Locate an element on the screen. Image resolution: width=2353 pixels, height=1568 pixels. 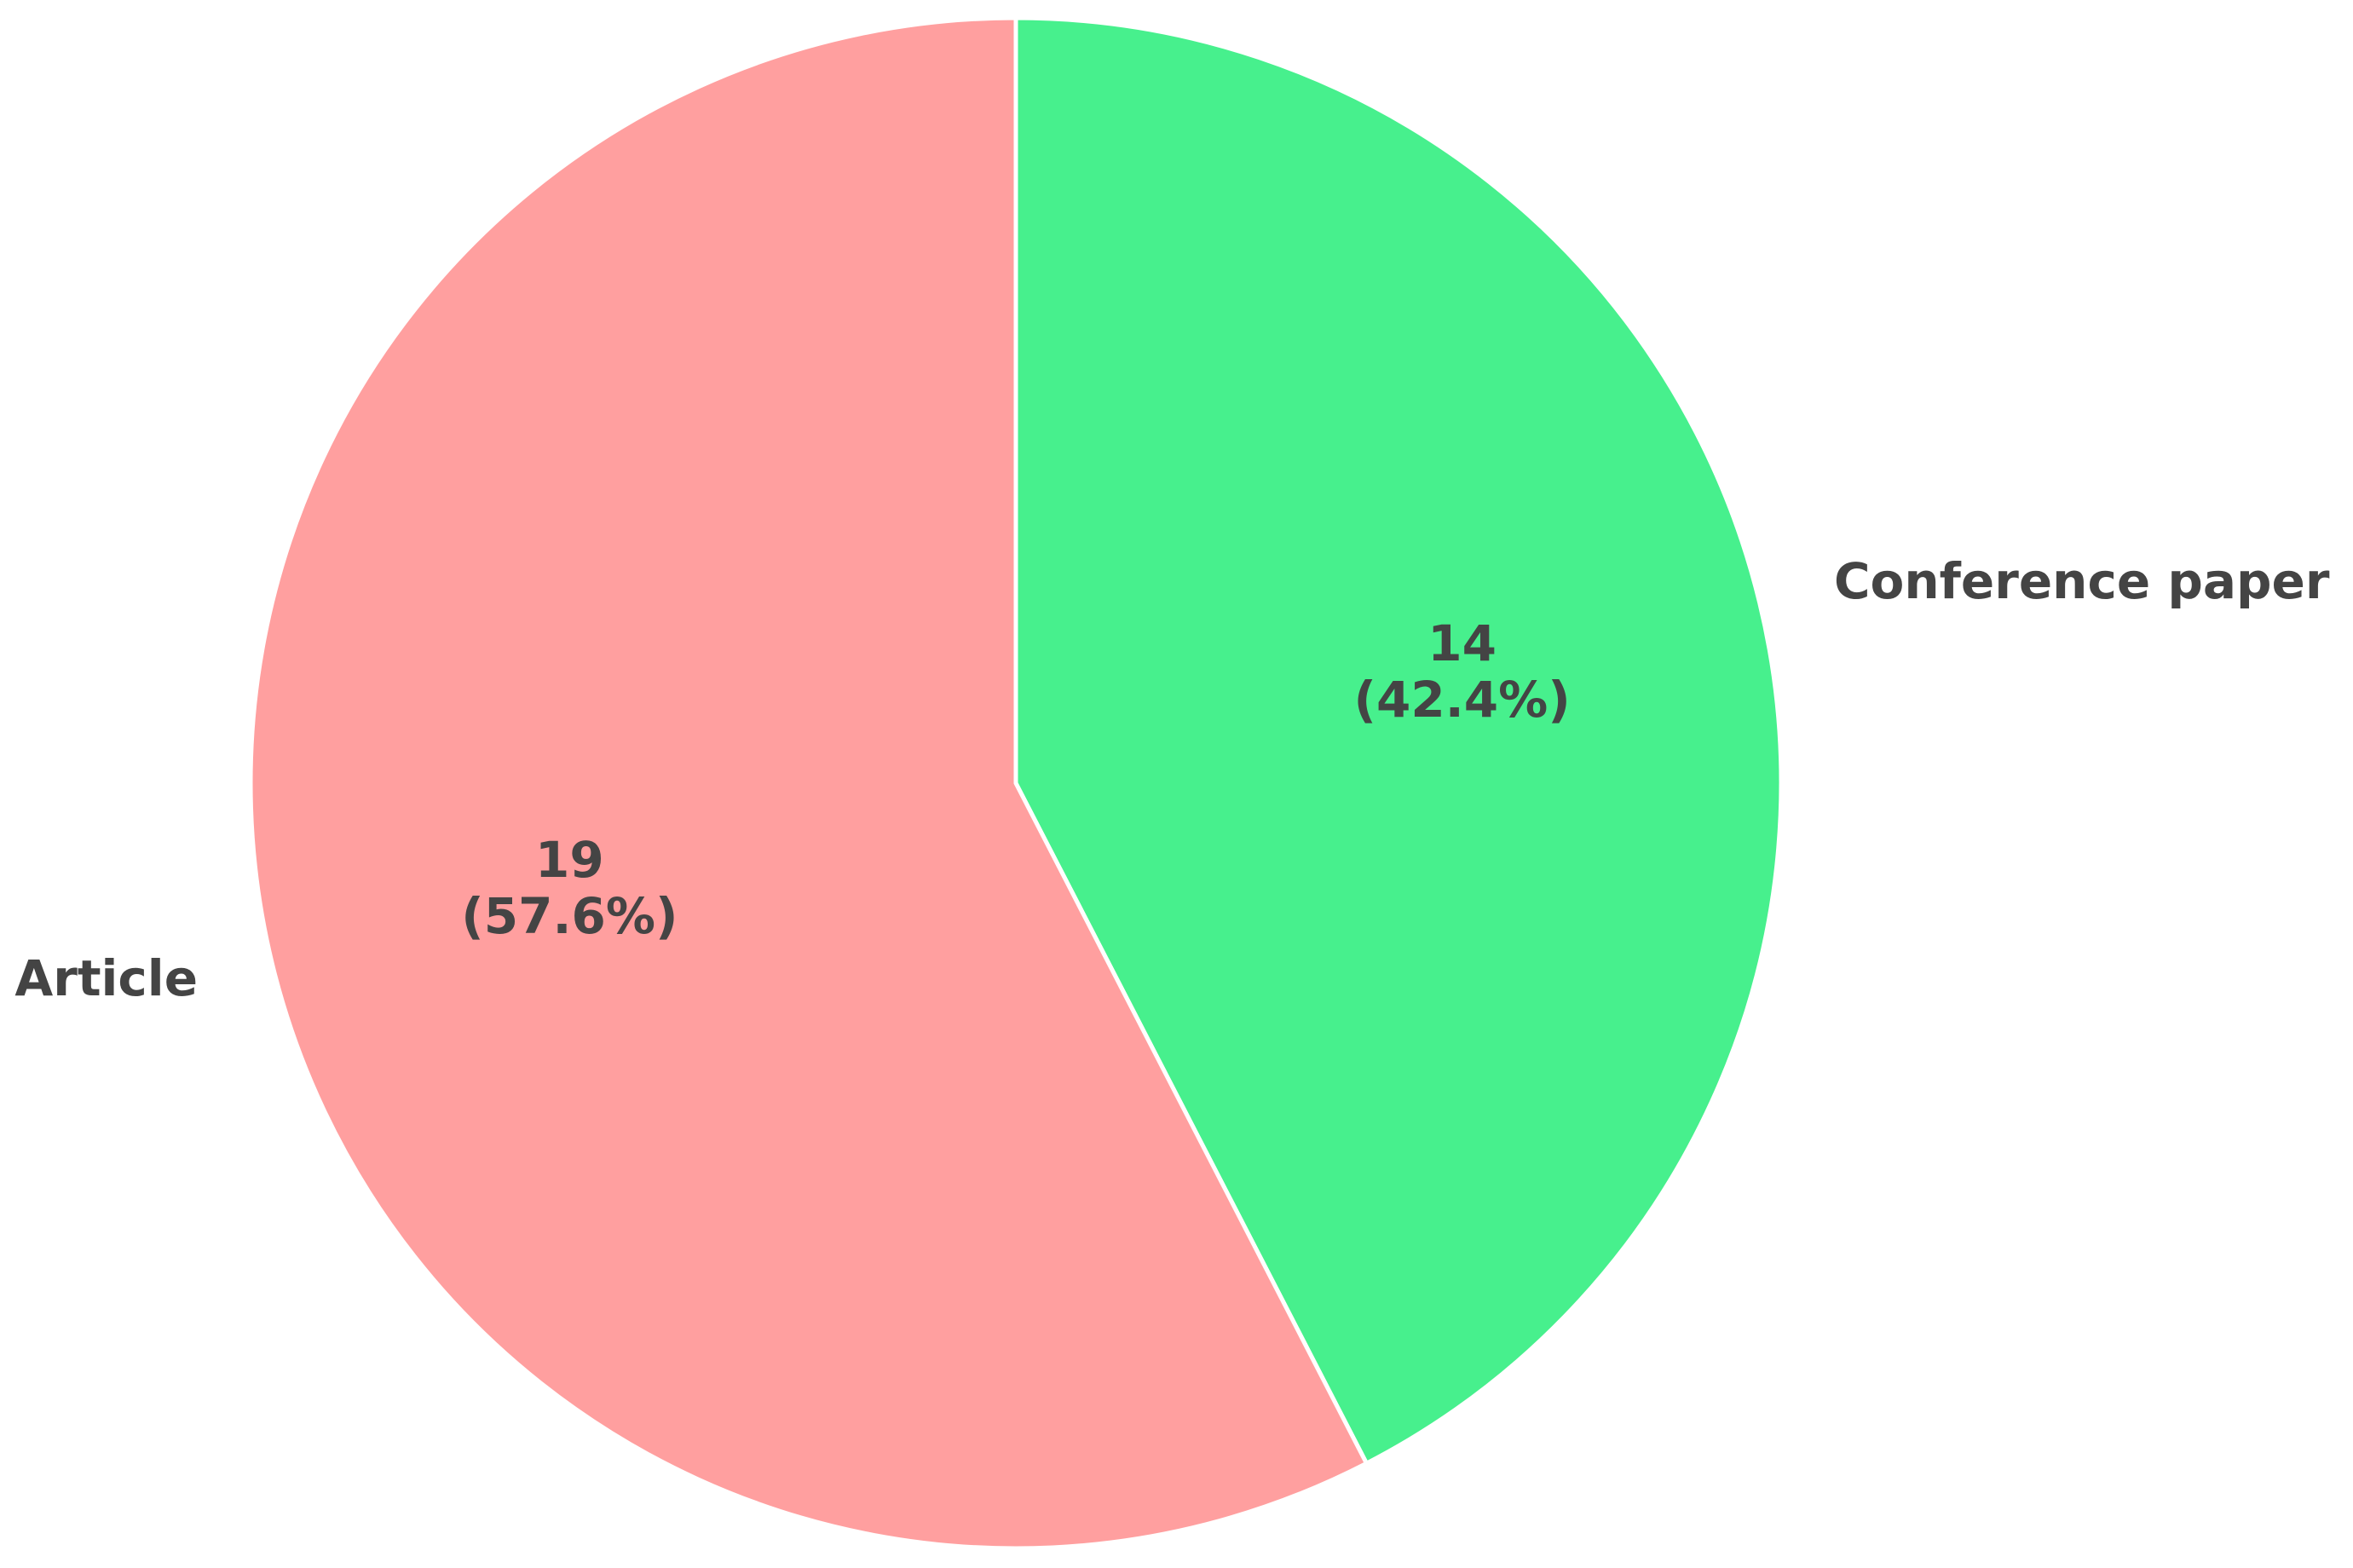
value-label: 14 is located at coordinates (1462, 643).